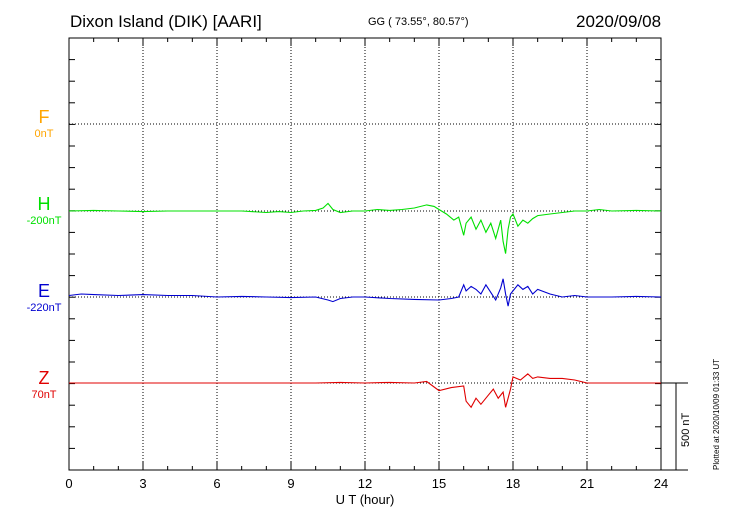  What do you see at coordinates (661, 483) in the screenshot?
I see `x-tick-label-24: 24` at bounding box center [661, 483].